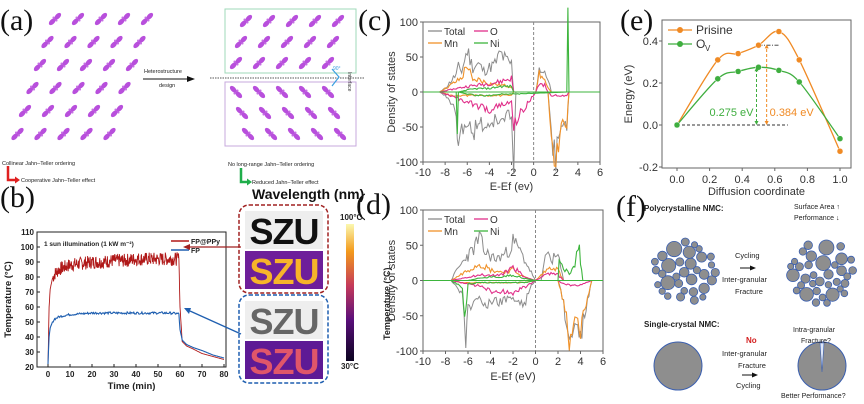 This screenshot has height=404, width=864. What do you see at coordinates (29, 367) in the screenshot?
I see `y-tick-label: 20` at bounding box center [29, 367].